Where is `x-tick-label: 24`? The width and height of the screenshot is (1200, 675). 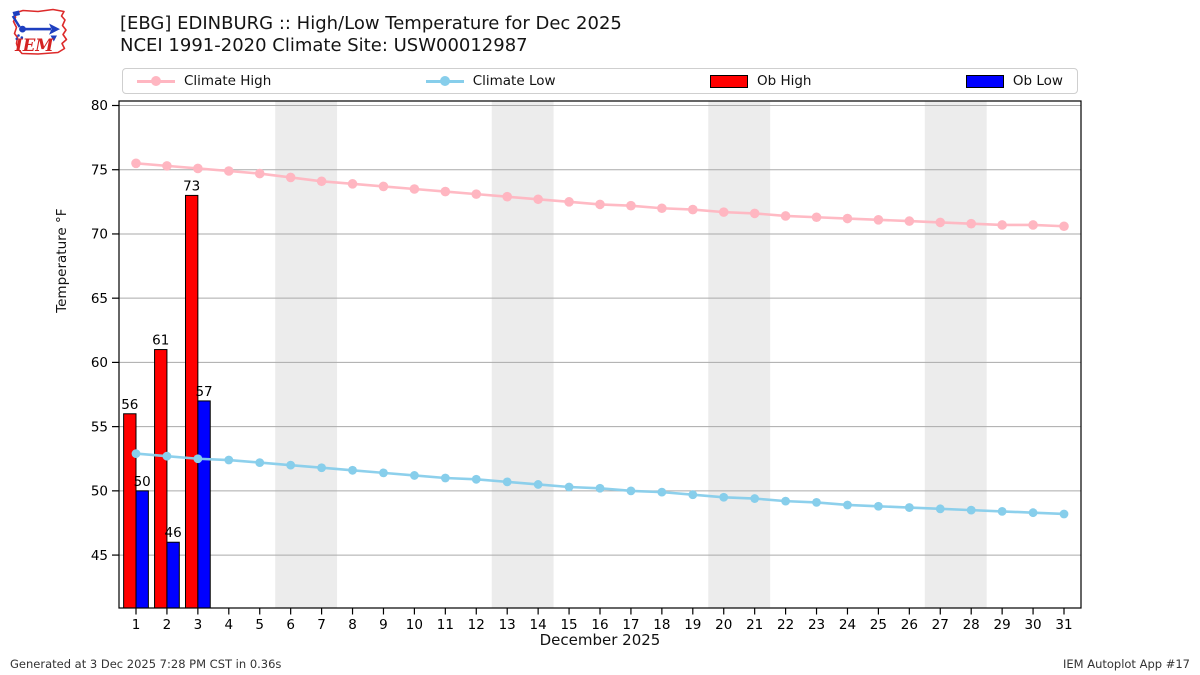
x-tick-label: 24 is located at coordinates (847, 625).